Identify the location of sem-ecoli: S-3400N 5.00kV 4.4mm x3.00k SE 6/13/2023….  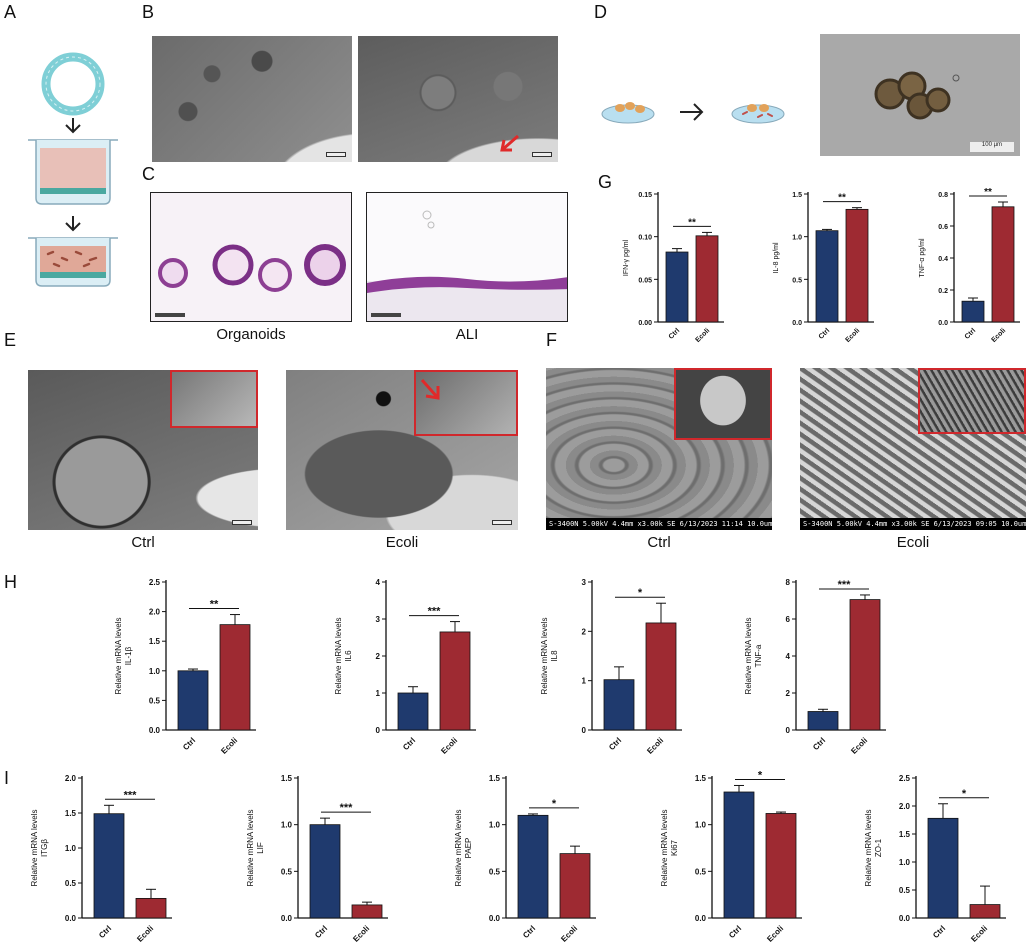
(913, 449).